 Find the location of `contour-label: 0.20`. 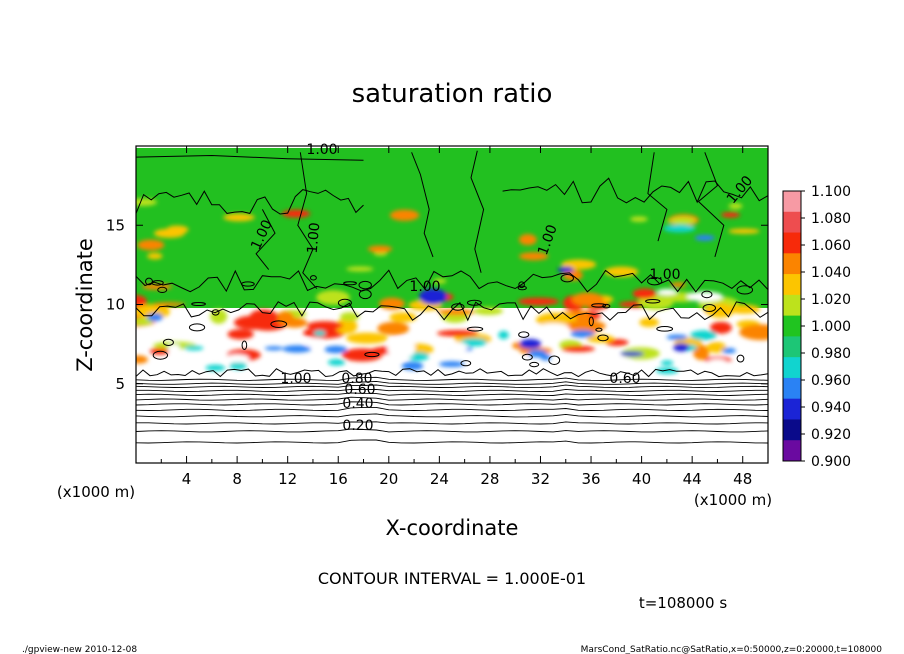

contour-label: 0.20 is located at coordinates (357, 426).